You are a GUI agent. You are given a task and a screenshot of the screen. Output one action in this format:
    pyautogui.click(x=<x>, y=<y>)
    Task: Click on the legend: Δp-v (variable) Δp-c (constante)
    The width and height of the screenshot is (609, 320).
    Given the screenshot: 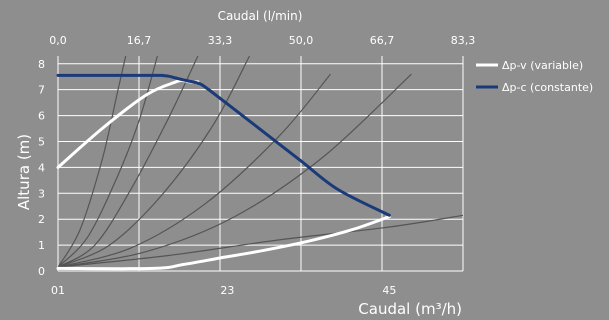 What is the action you would take?
    pyautogui.click(x=534, y=76)
    